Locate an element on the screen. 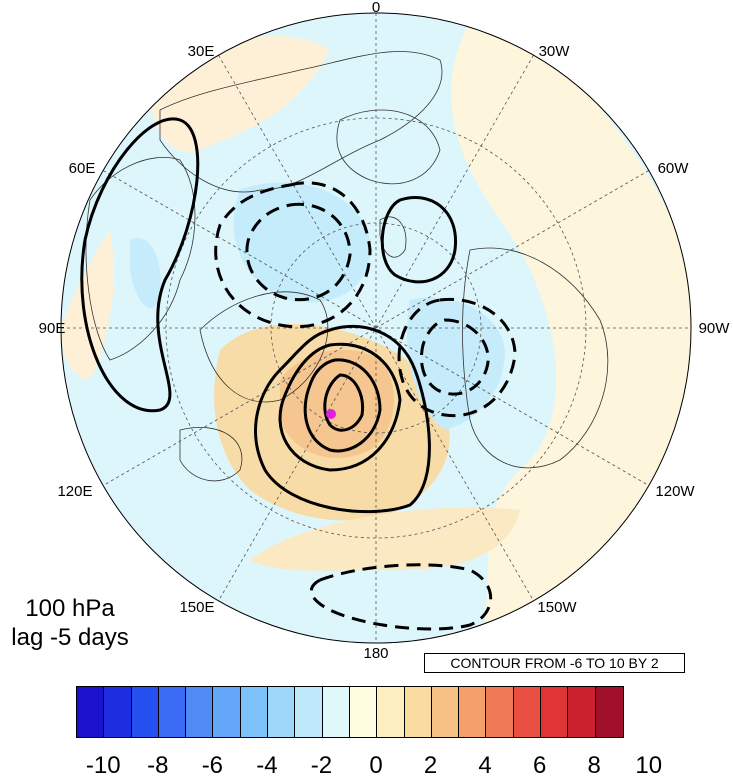 The height and width of the screenshot is (780, 733). lon-label-150e: 150E is located at coordinates (196, 607).